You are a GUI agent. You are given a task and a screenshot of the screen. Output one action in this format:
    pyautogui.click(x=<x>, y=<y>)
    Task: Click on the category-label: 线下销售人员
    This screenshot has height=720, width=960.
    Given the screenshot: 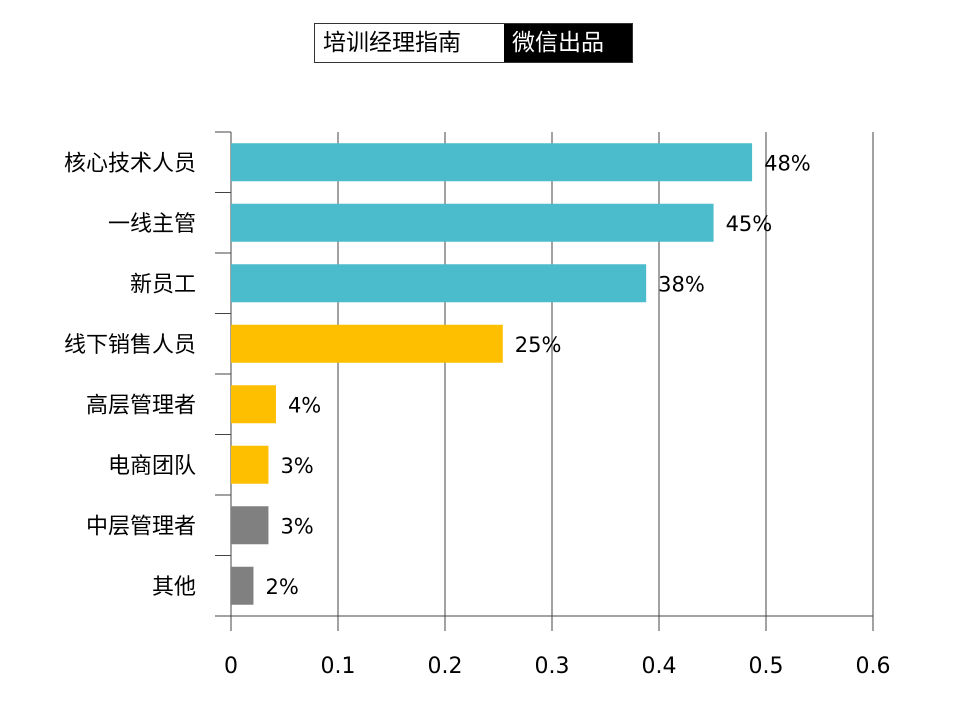 What is the action you would take?
    pyautogui.click(x=130, y=345)
    